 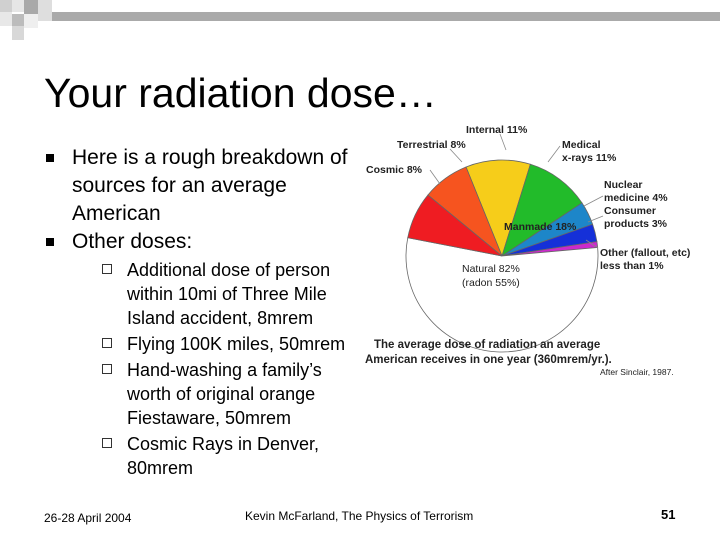 I want to click on pie-slices, so click(x=502, y=256).